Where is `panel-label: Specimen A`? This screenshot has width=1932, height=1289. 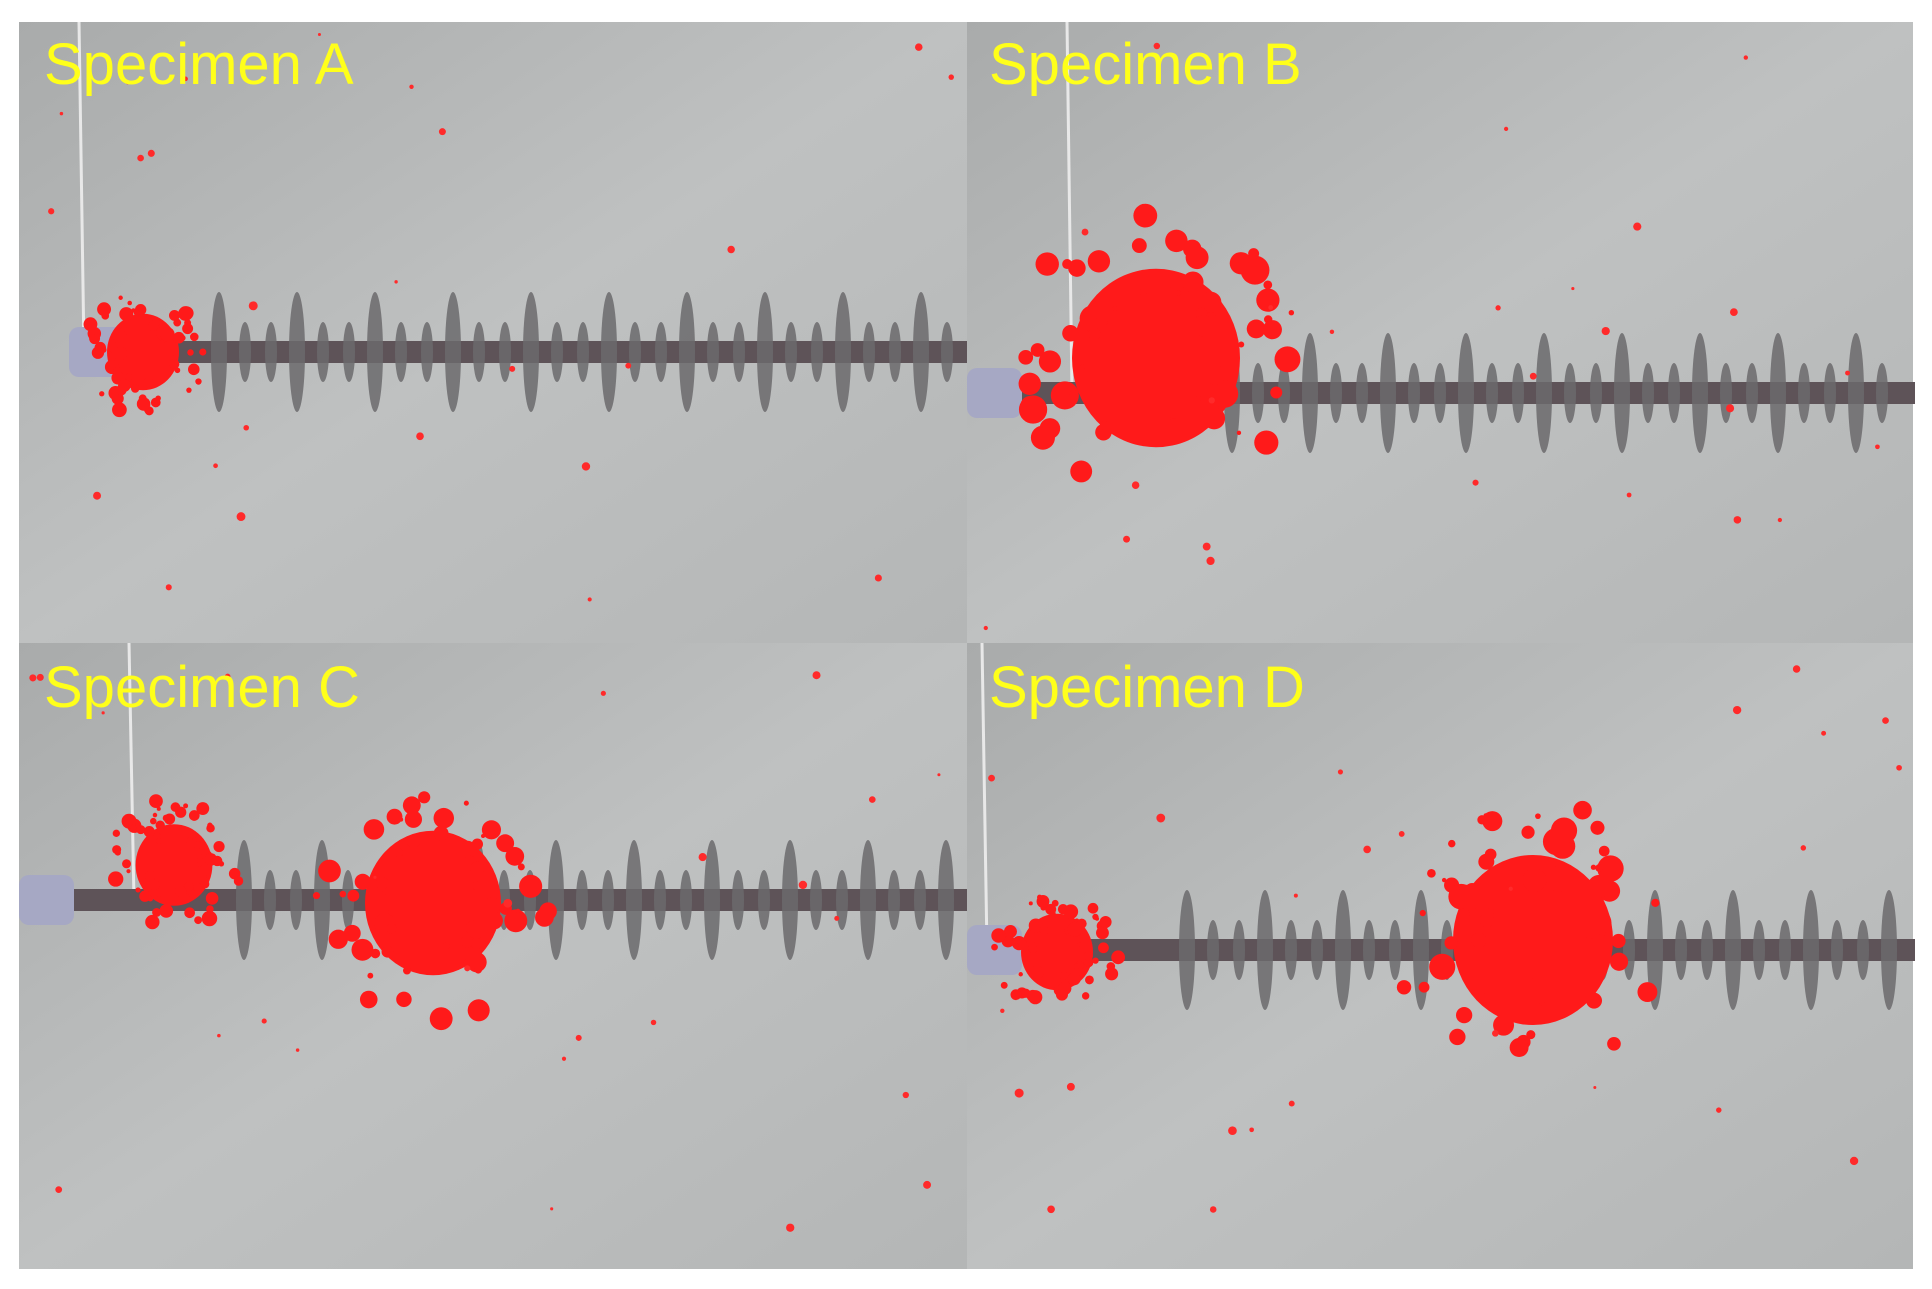 panel-label: Specimen A is located at coordinates (199, 64).